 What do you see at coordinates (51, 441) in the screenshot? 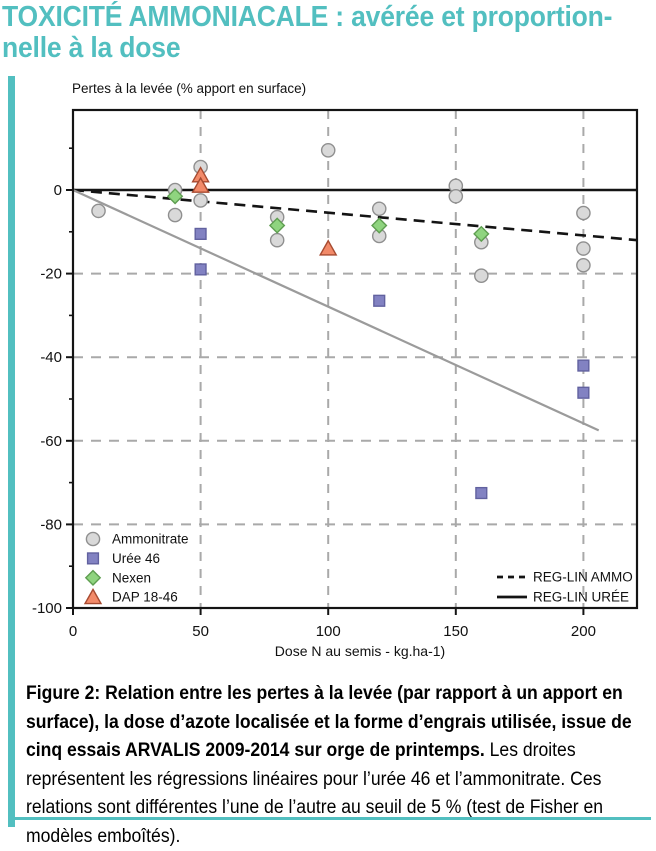
I see `y-tick-label: -60` at bounding box center [51, 441].